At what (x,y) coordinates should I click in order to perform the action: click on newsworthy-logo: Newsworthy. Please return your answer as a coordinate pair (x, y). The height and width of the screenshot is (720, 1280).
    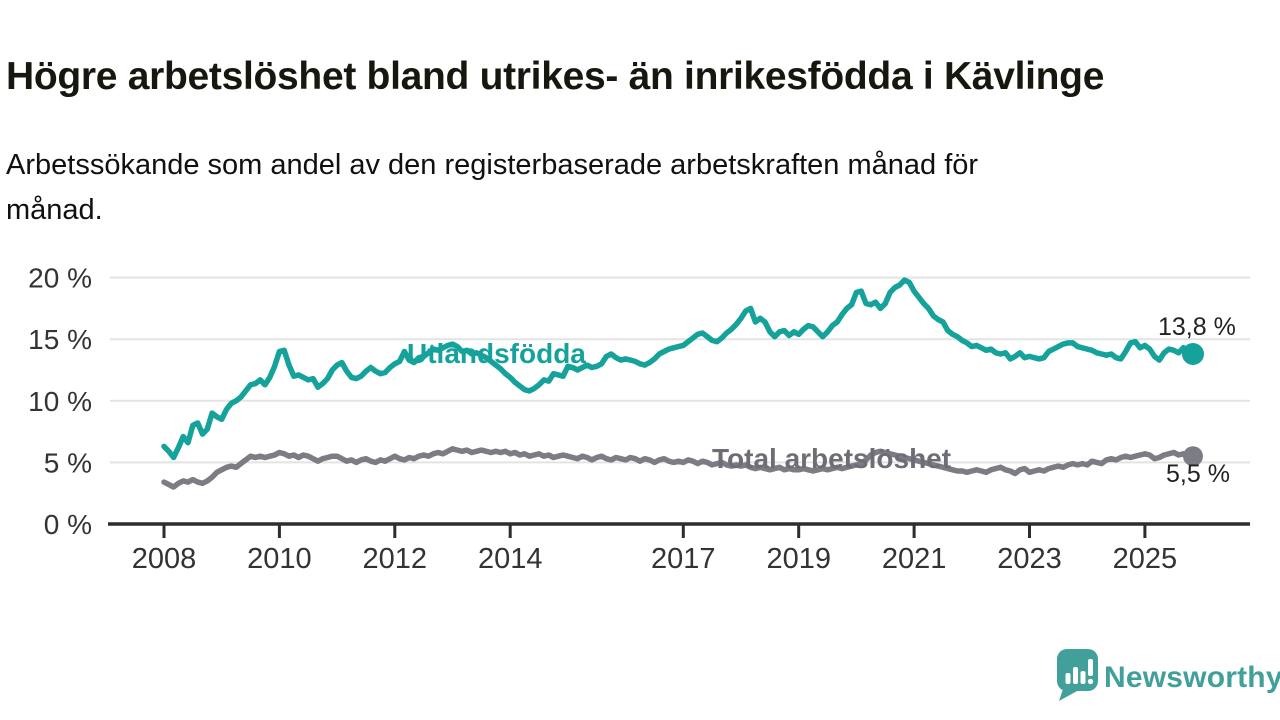
    Looking at the image, I should click on (1167, 676).